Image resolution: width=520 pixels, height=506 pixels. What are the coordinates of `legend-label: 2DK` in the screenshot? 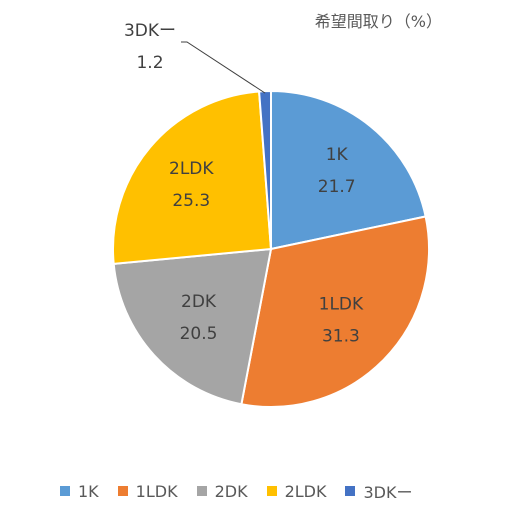 It's located at (231, 491).